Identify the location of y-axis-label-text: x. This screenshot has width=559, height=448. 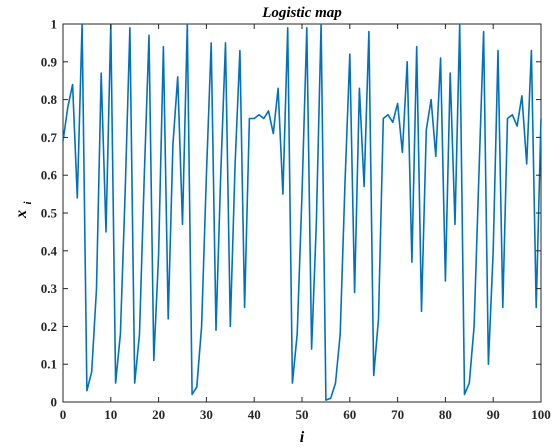
(21, 214).